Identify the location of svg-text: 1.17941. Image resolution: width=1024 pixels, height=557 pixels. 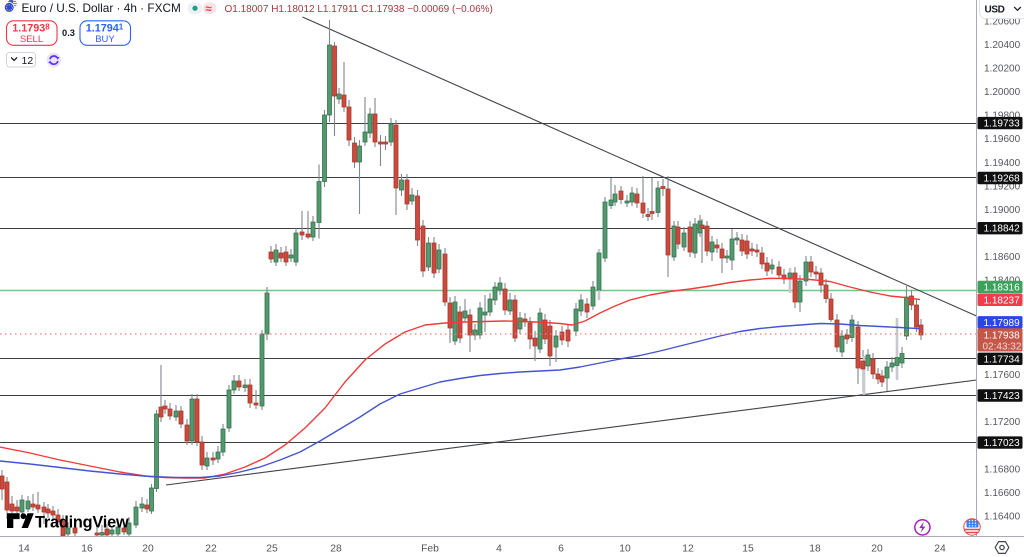
(105, 29).